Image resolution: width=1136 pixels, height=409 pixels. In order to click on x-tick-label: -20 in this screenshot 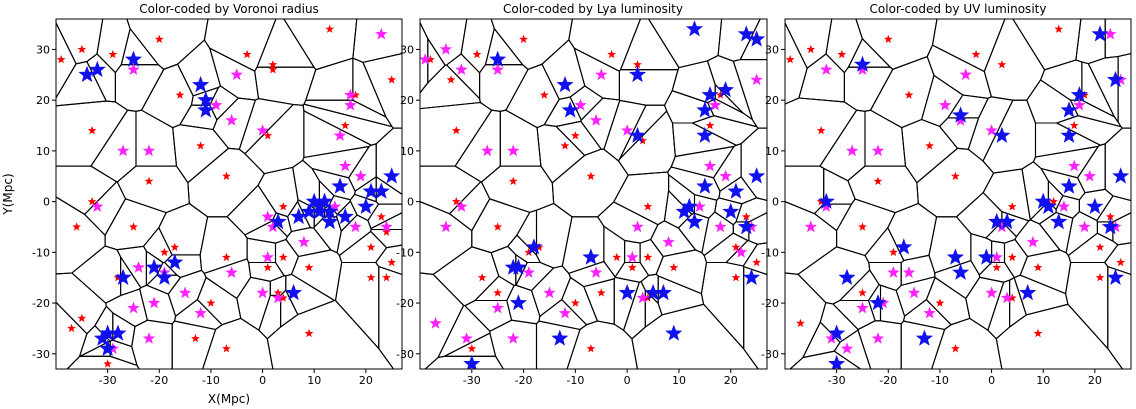, I will do `click(888, 380)`.